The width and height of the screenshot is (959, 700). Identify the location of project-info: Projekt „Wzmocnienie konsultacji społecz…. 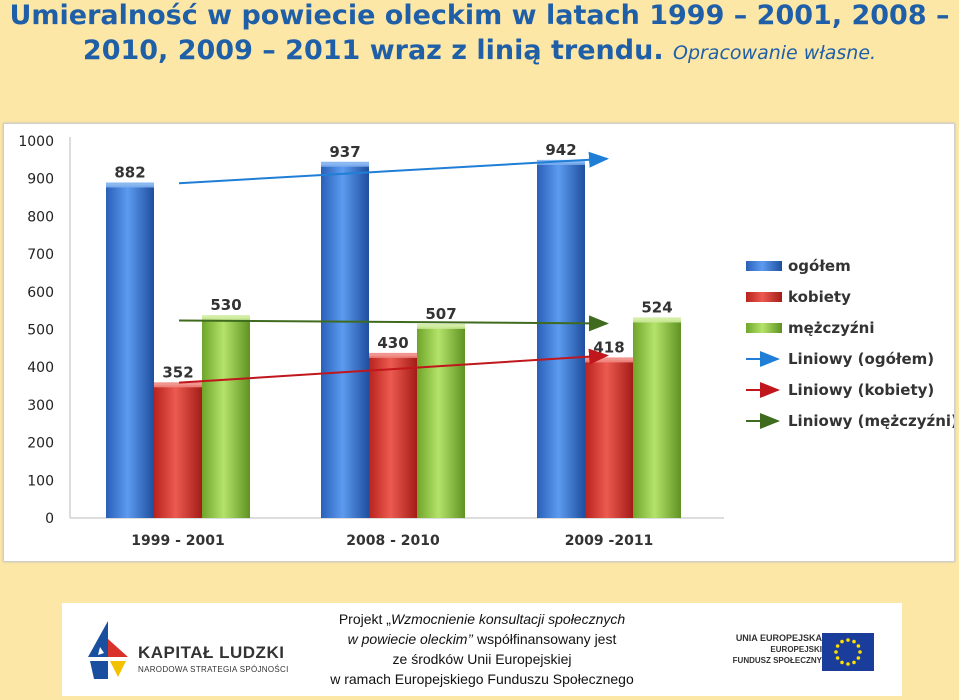
(482, 649).